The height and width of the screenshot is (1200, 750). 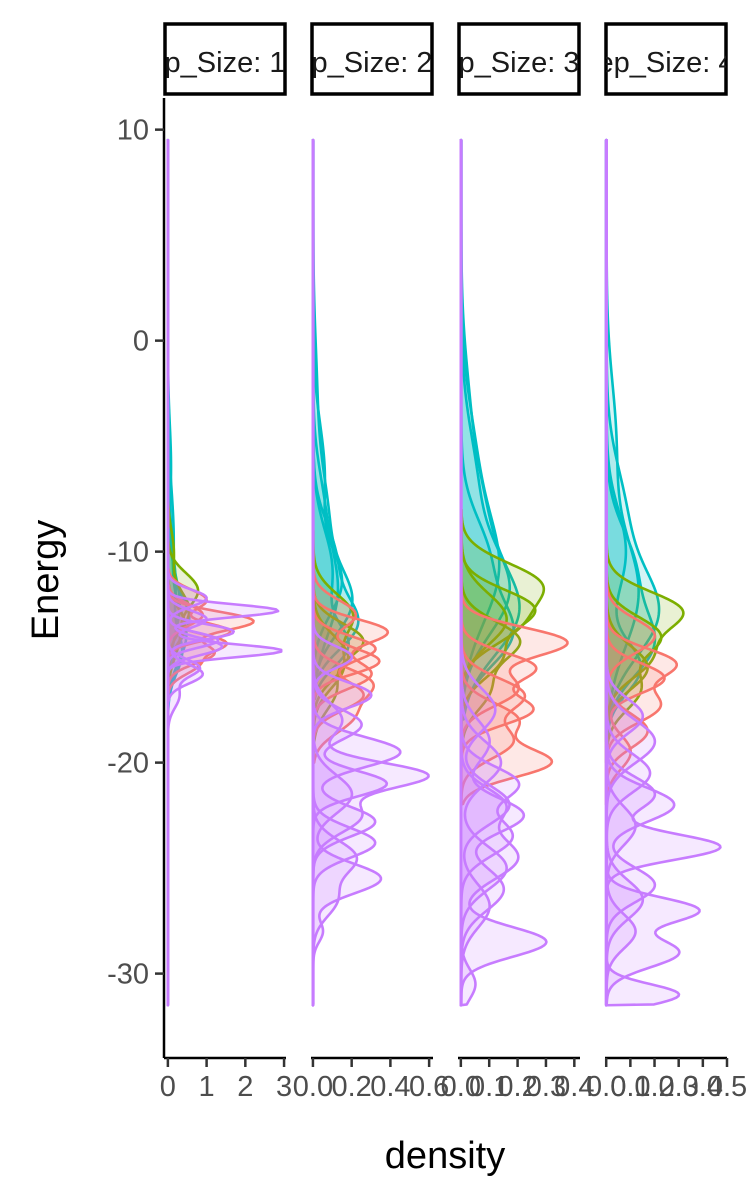 What do you see at coordinates (519, 63) in the screenshot?
I see `facet-strip-label: p_Size: 3` at bounding box center [519, 63].